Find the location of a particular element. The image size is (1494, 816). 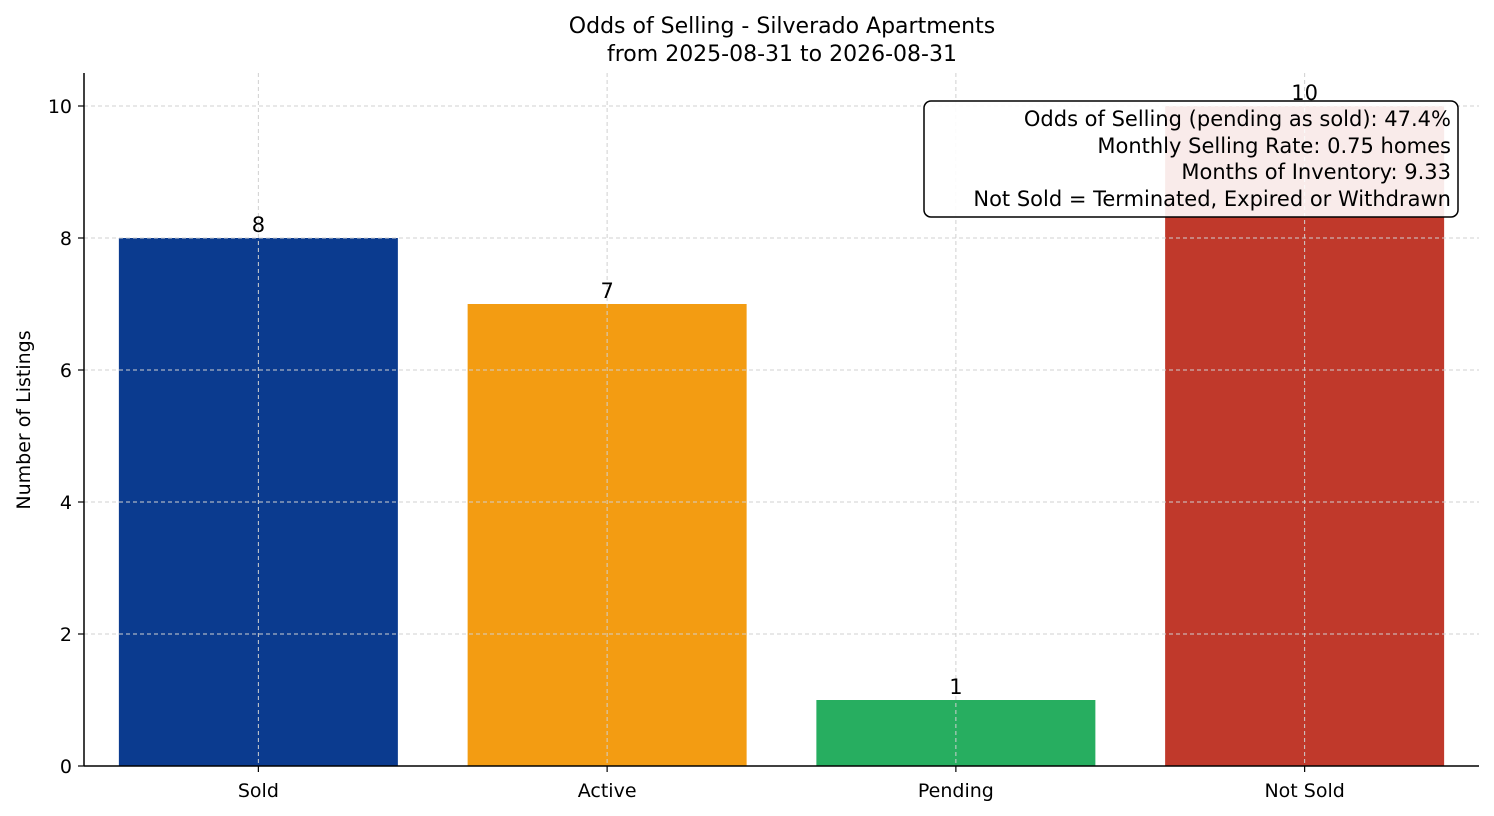

y-axis-label: Number of Listings is located at coordinates (24, 419).